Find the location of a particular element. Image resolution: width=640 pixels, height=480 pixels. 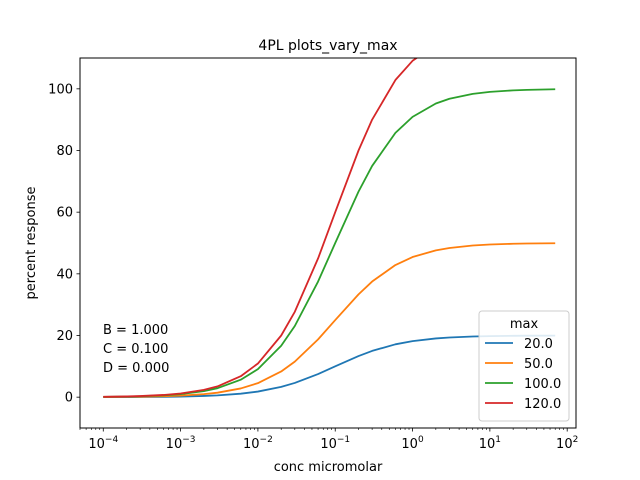

y-axis-label: percent response is located at coordinates (31, 243).